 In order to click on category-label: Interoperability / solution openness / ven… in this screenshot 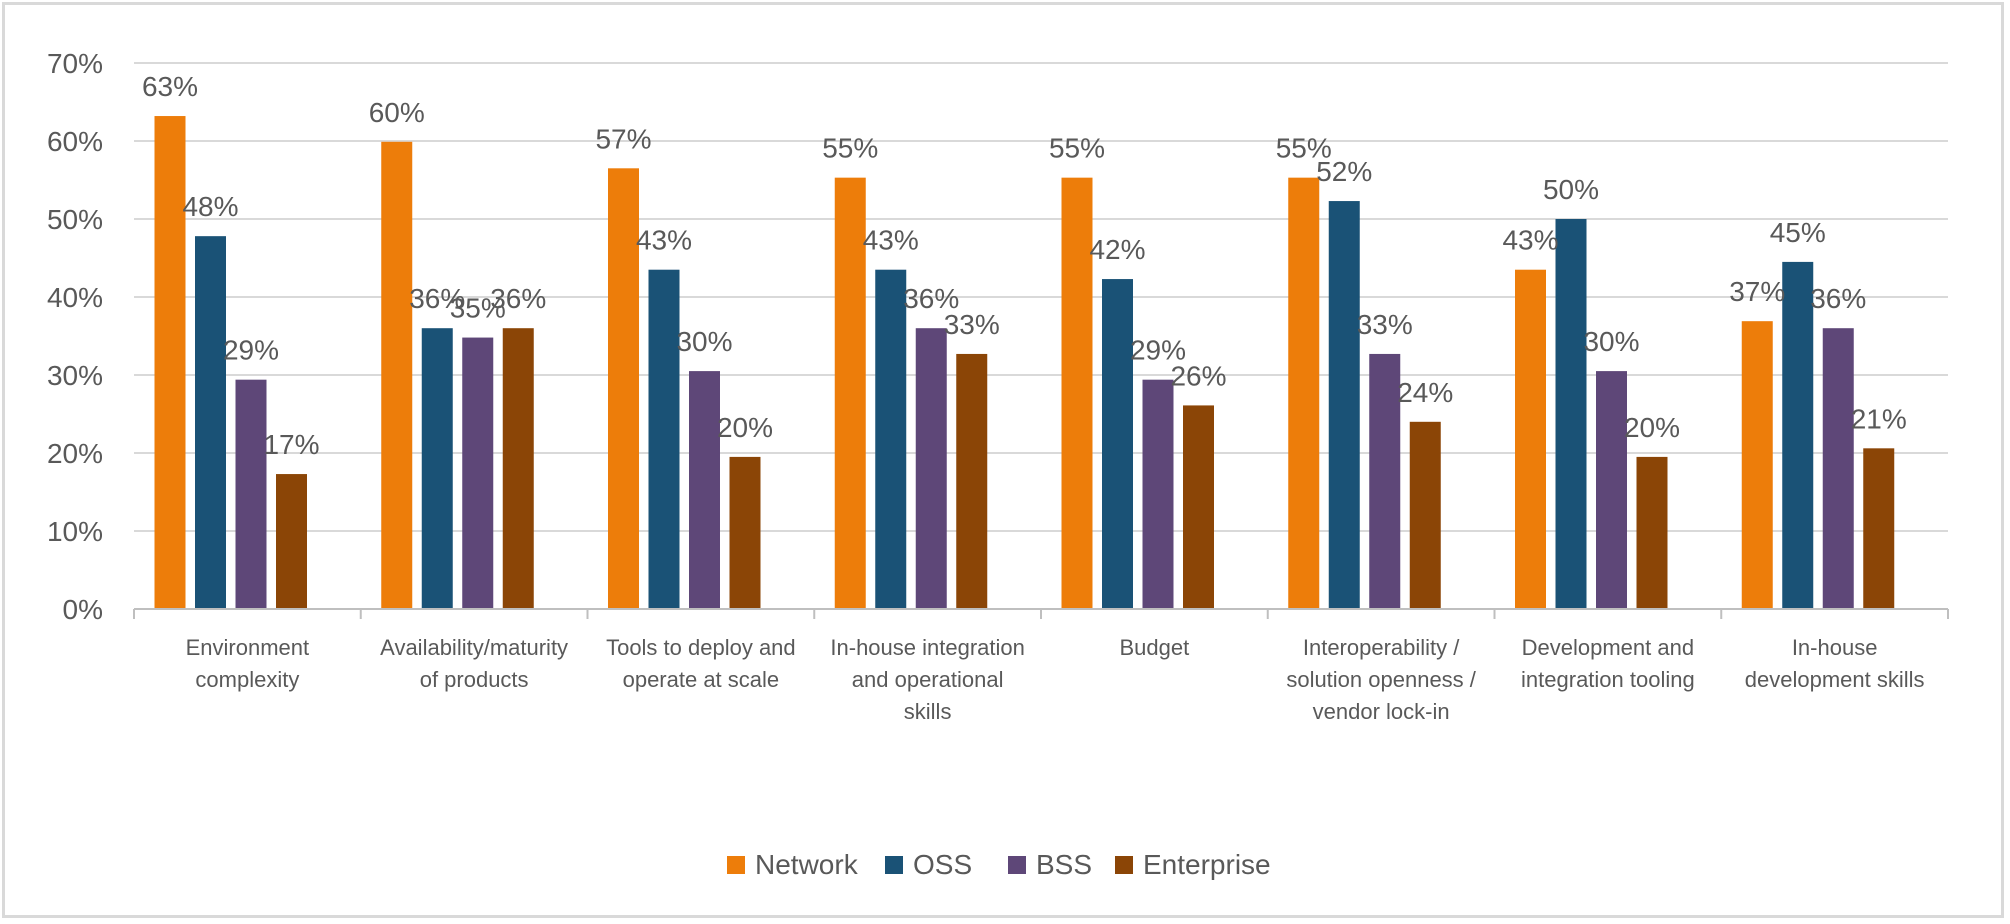, I will do `click(1381, 679)`.